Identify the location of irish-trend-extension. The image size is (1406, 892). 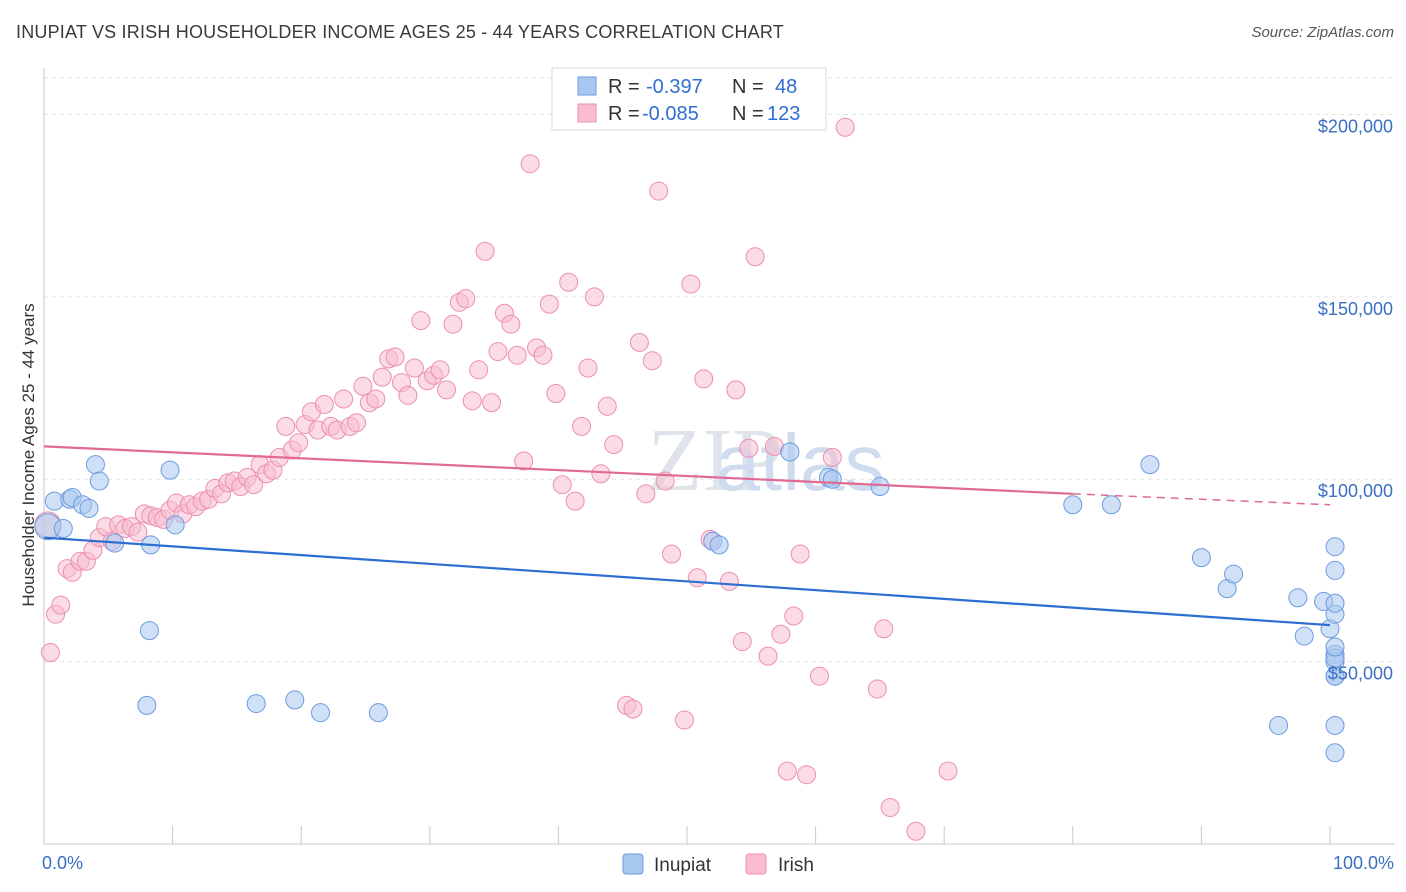
(1201, 499).